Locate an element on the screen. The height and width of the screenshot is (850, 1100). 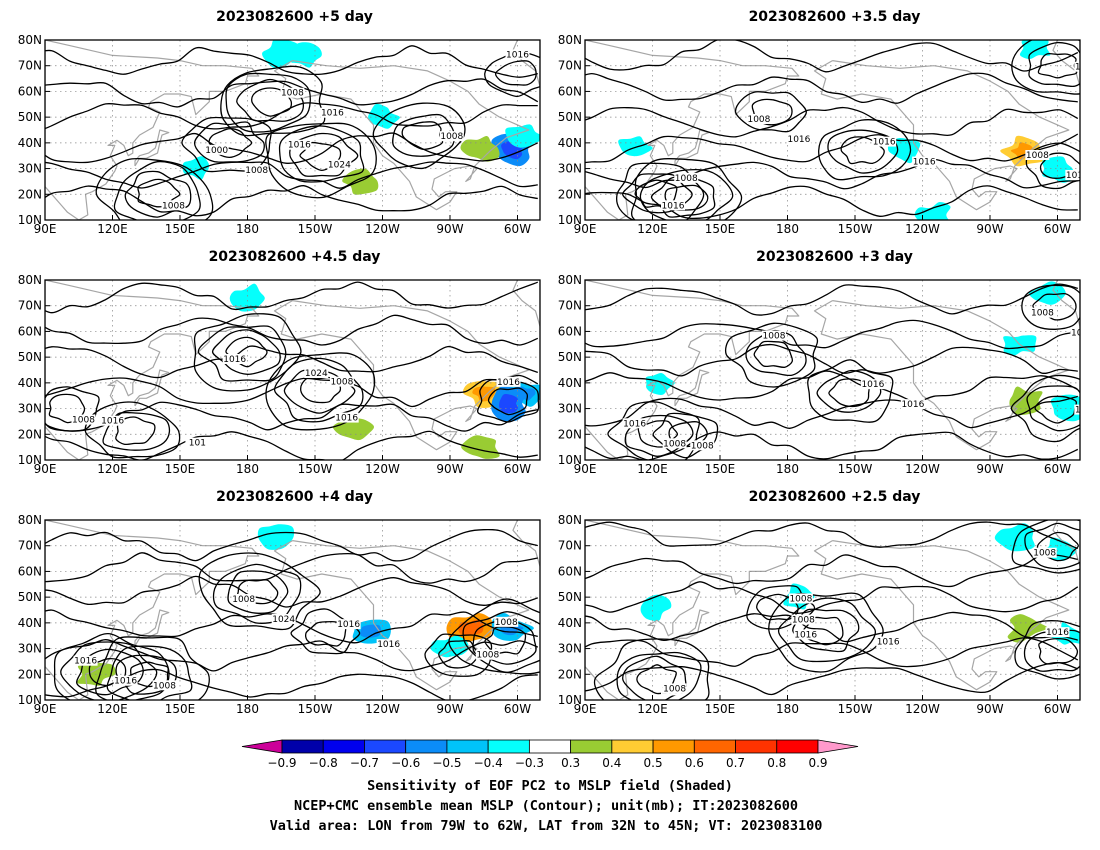
lat-tick-label: 40N is located at coordinates (30, 143).